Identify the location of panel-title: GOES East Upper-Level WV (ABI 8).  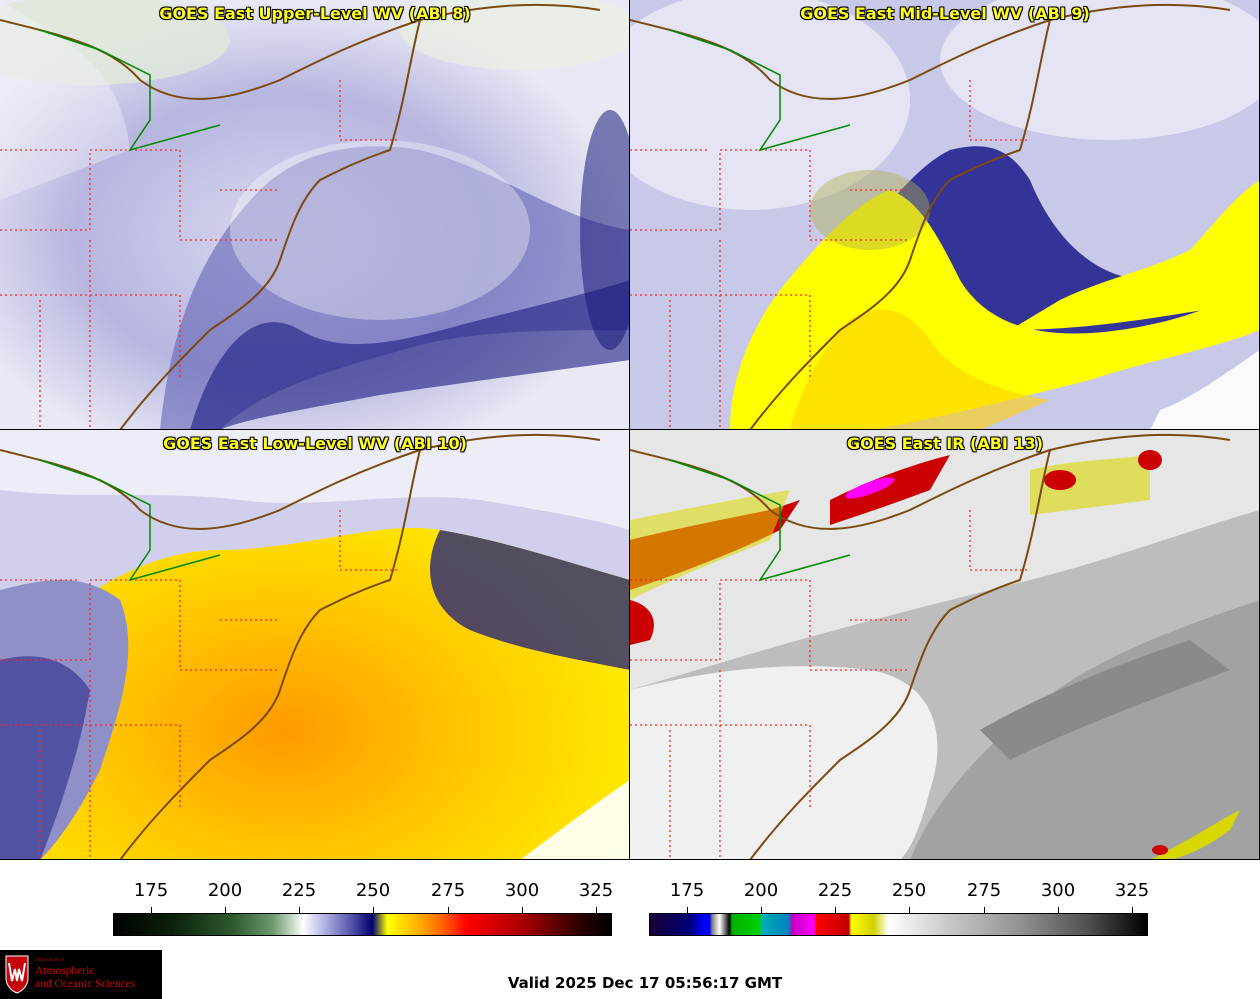
(315, 13).